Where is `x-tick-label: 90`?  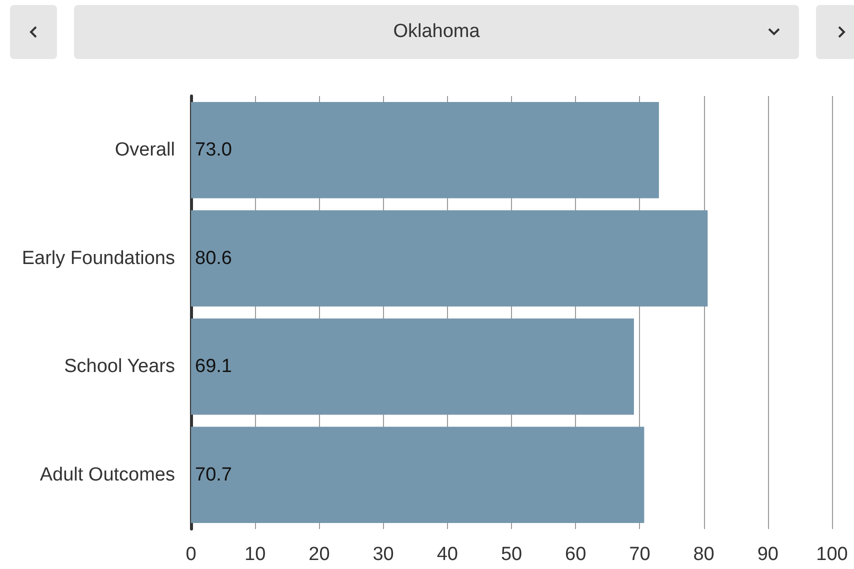
x-tick-label: 90 is located at coordinates (767, 554).